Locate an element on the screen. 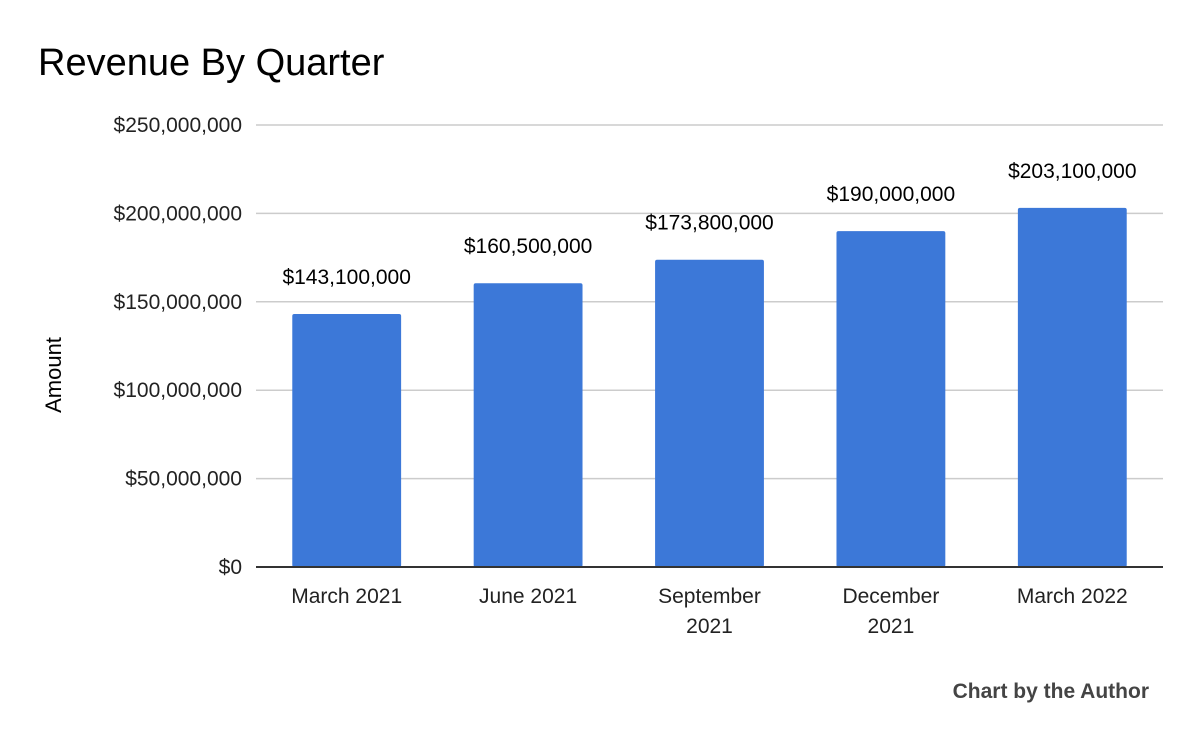  x-tick-label: December 2021 is located at coordinates (890, 611).